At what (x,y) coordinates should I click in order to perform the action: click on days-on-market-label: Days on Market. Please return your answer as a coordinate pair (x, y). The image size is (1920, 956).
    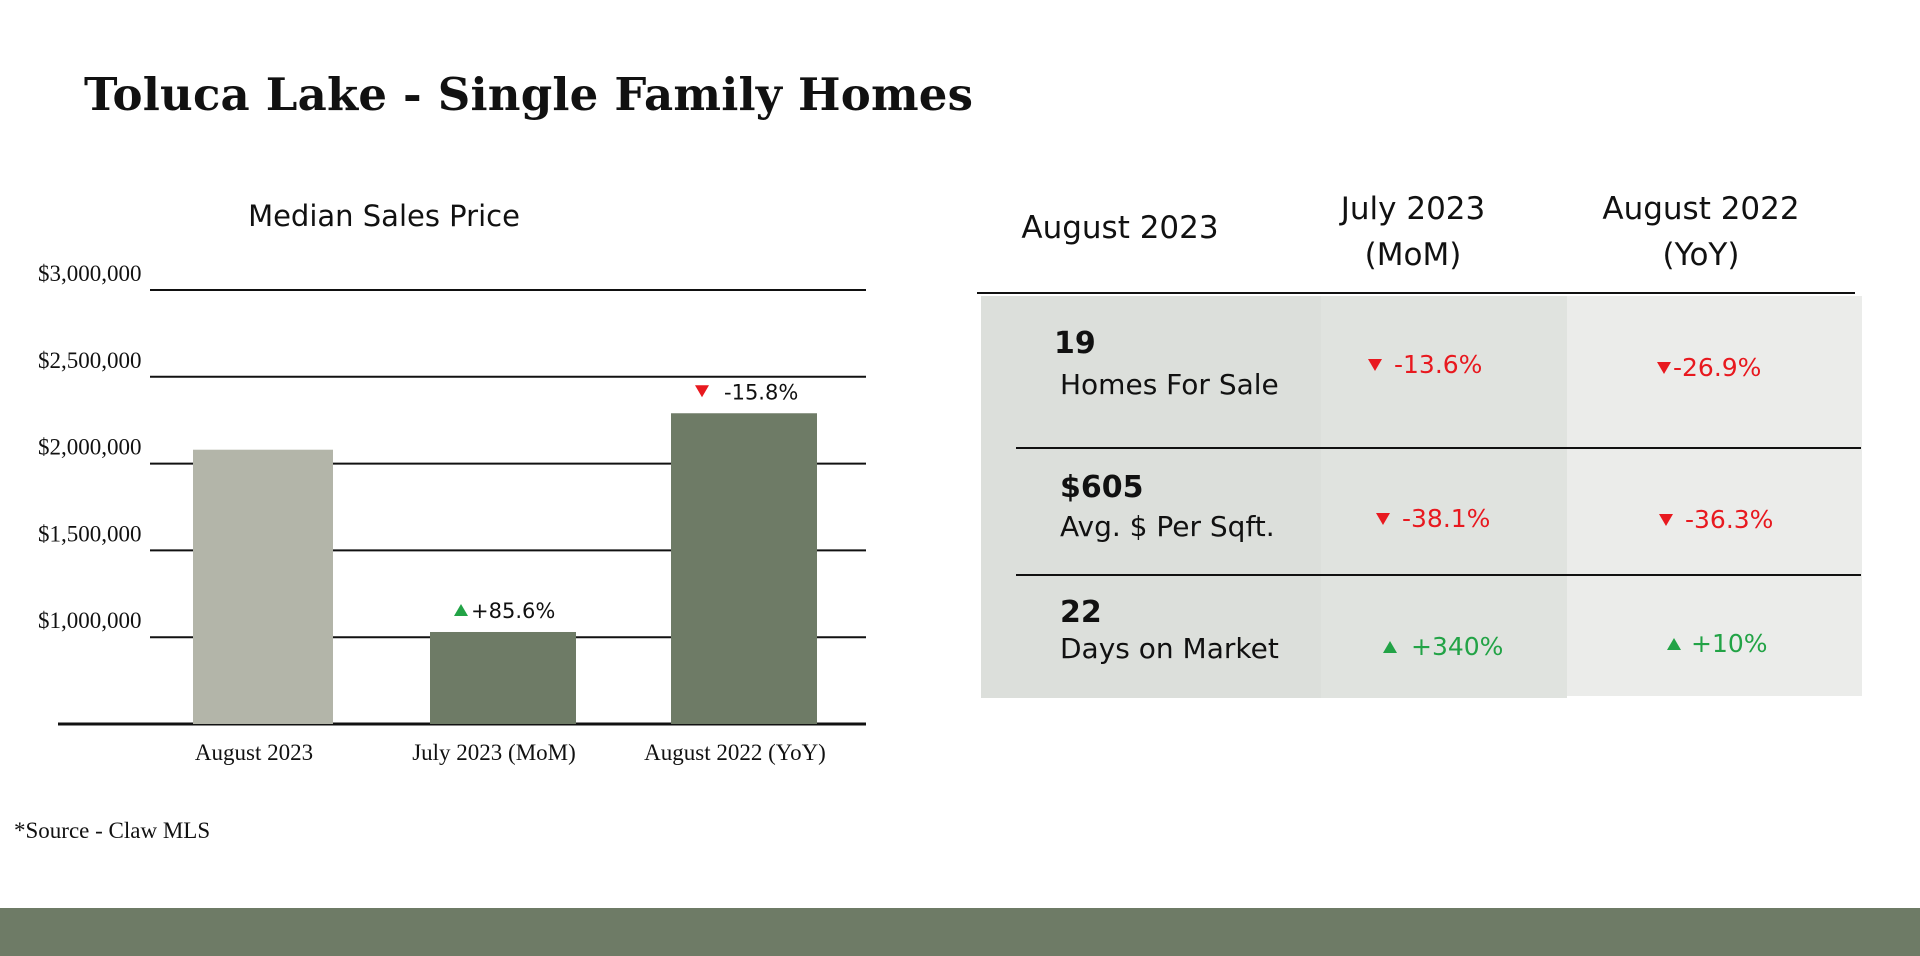
    Looking at the image, I should click on (1169, 648).